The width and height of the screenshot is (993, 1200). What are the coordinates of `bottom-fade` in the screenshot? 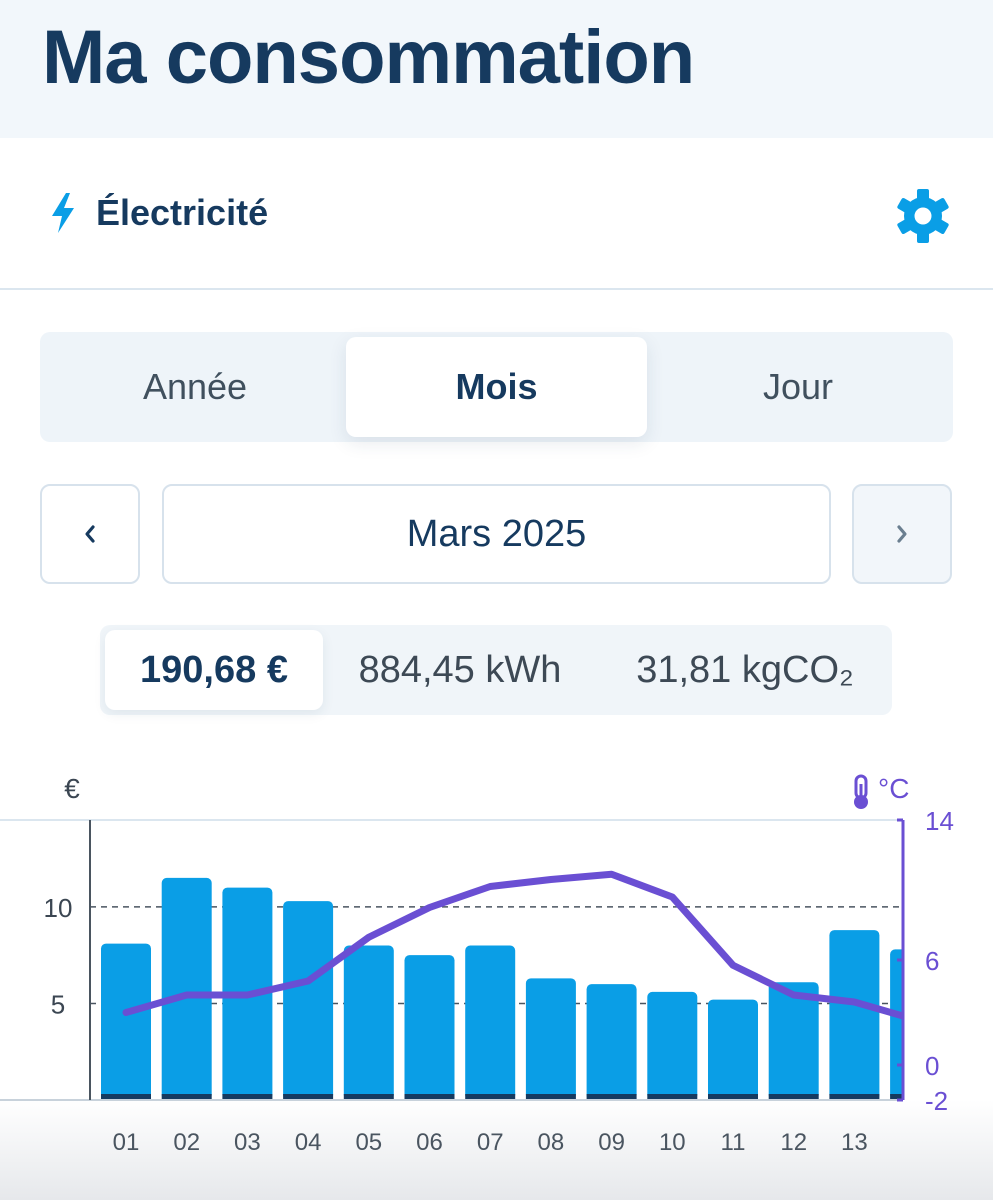 It's located at (496, 1150).